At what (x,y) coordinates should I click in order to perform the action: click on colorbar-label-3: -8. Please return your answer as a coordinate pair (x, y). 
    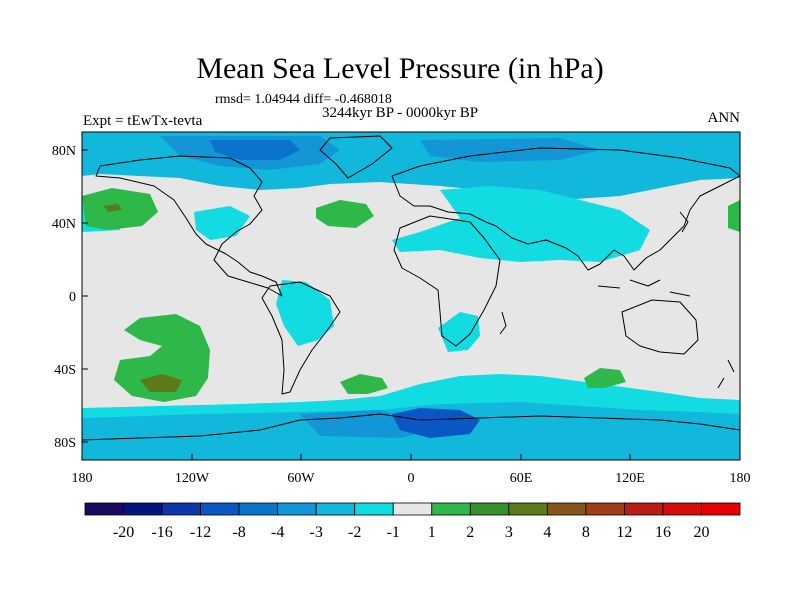
    Looking at the image, I should click on (238, 532).